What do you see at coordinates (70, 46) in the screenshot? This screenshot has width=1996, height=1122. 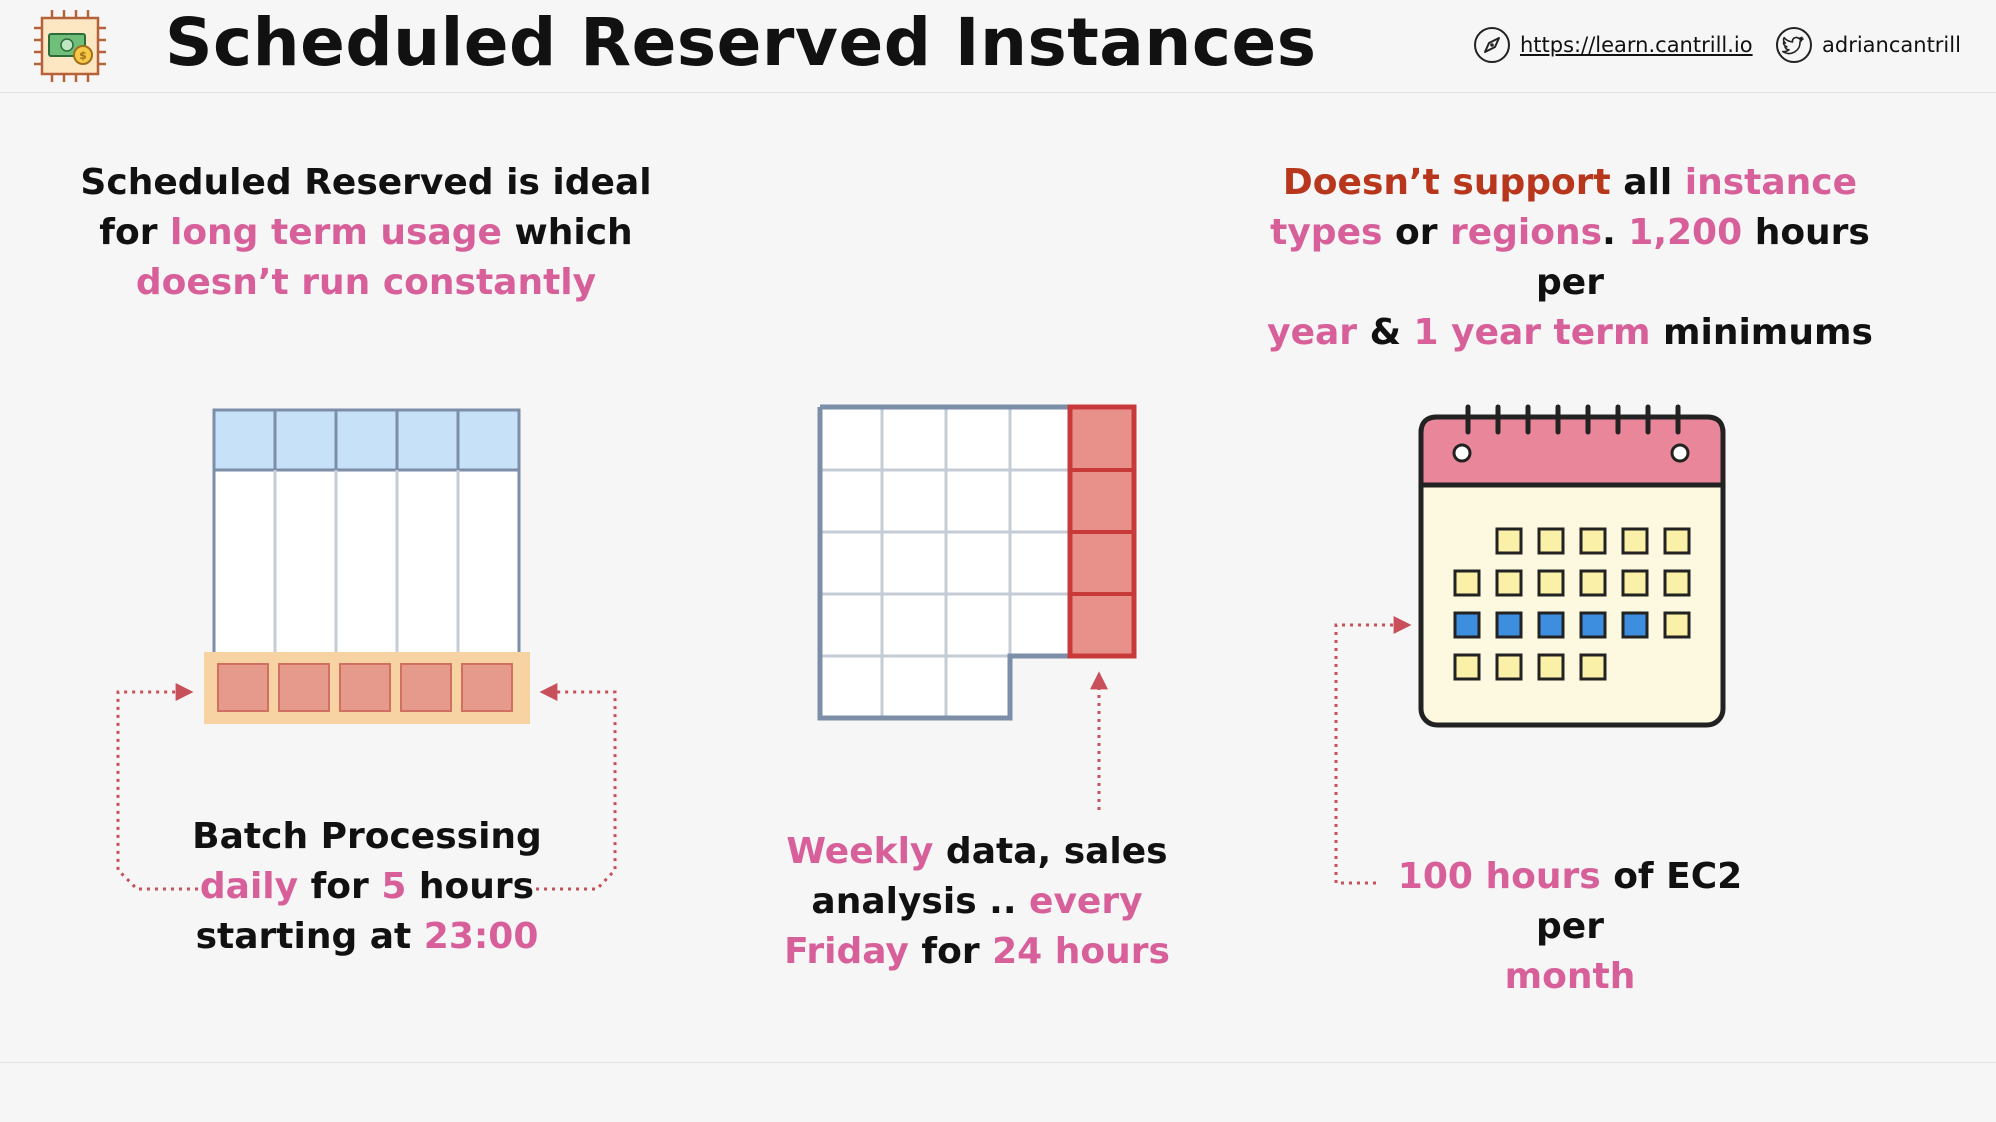 I see `ec2-money-chip-icon: $` at bounding box center [70, 46].